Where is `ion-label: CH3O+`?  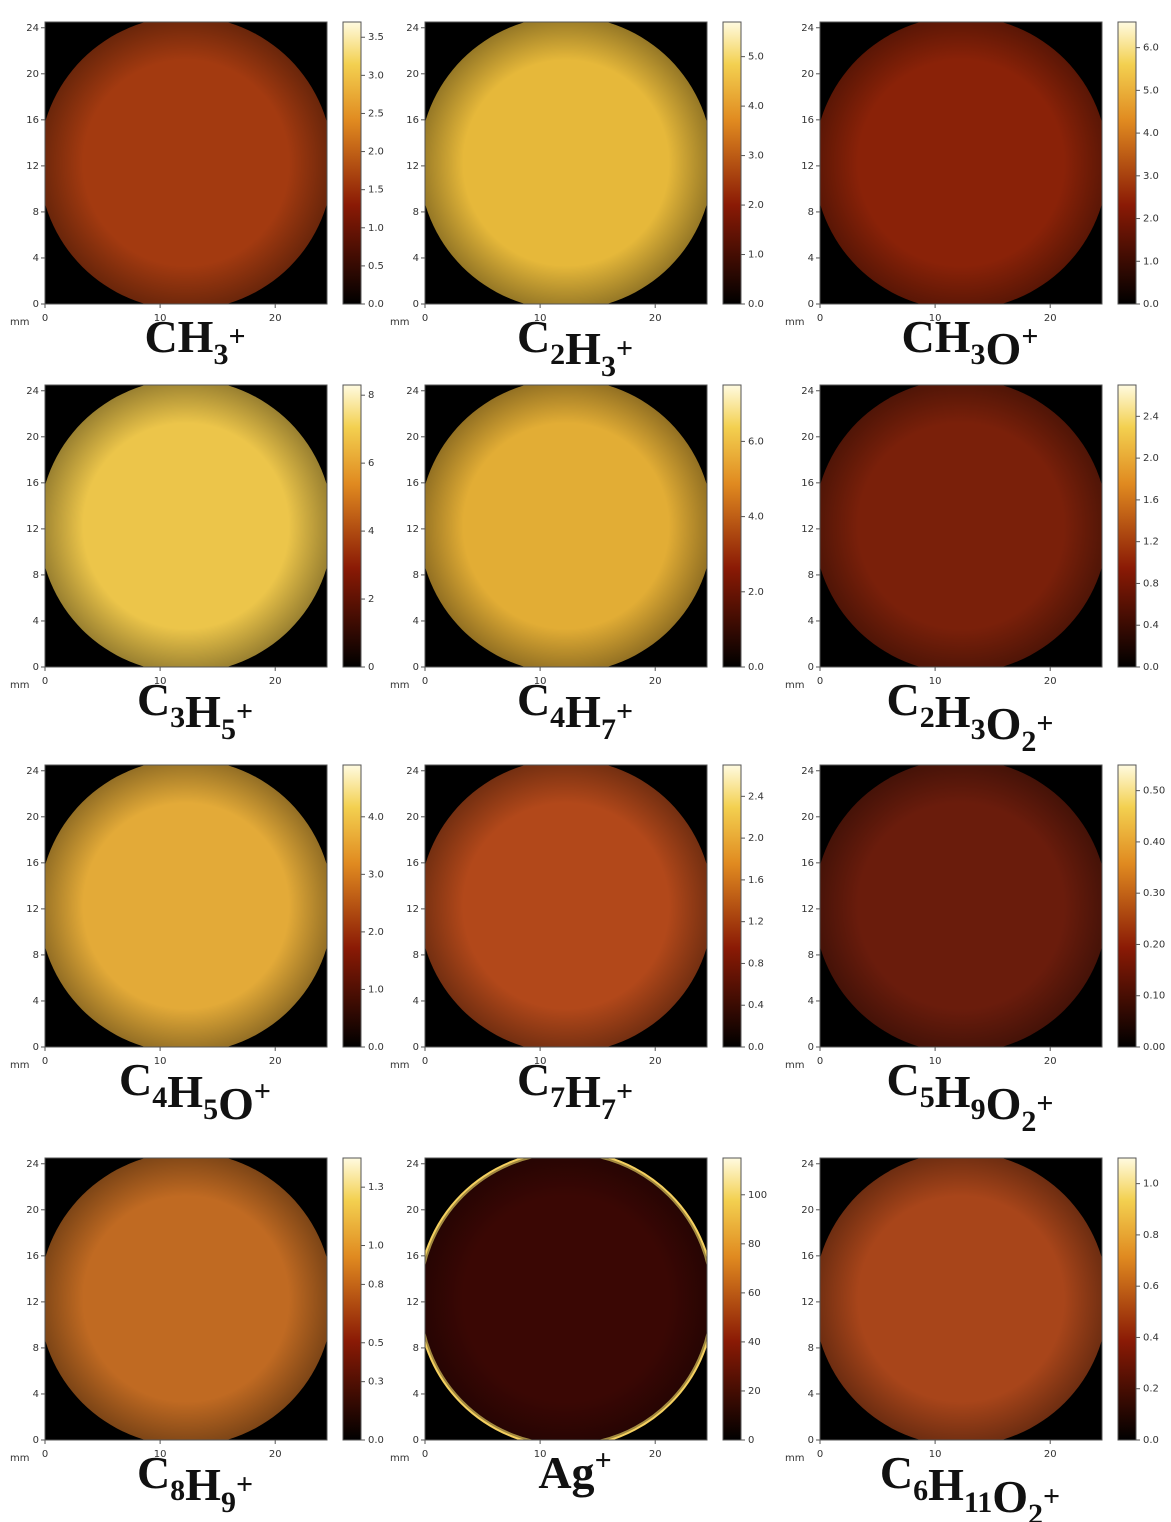
ion-label: CH3O+ is located at coordinates (970, 342).